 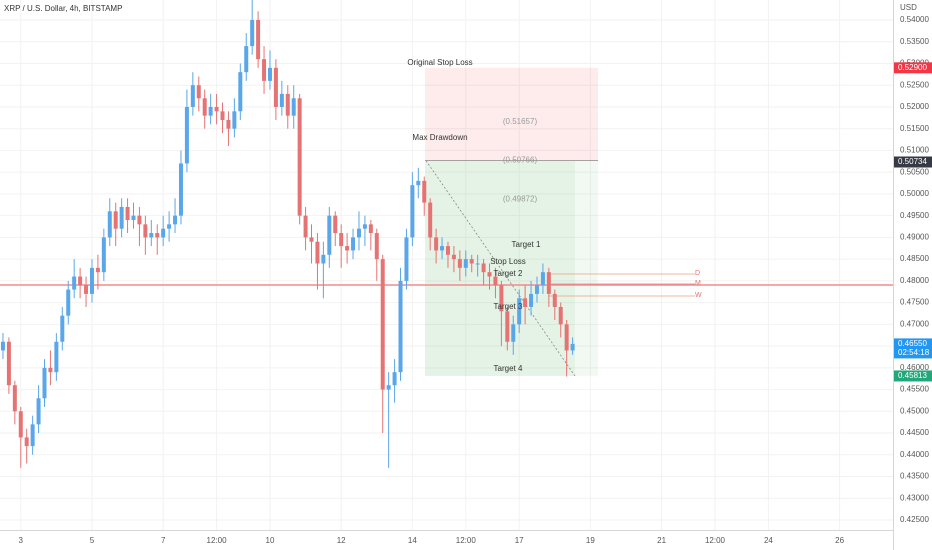 What do you see at coordinates (914, 454) in the screenshot?
I see `y-tick-label: 0.44000` at bounding box center [914, 454].